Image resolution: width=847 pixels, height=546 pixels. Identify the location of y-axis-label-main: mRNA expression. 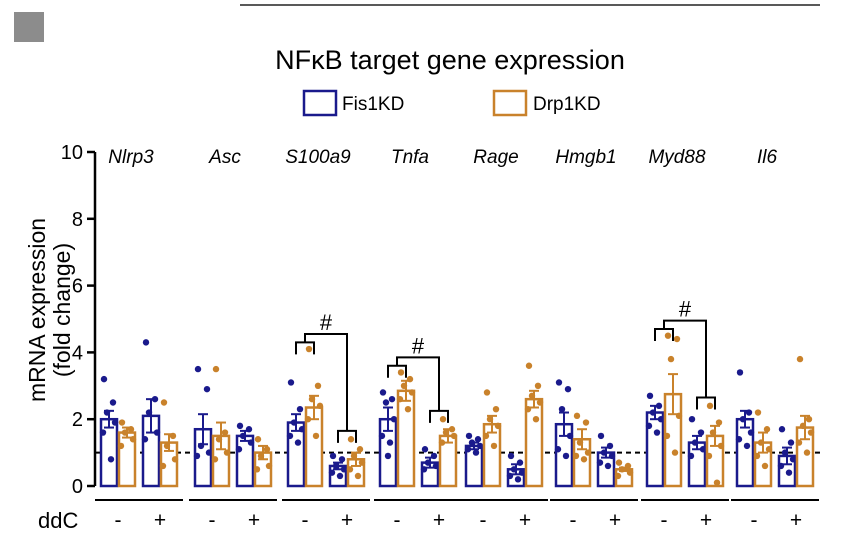
(37, 310).